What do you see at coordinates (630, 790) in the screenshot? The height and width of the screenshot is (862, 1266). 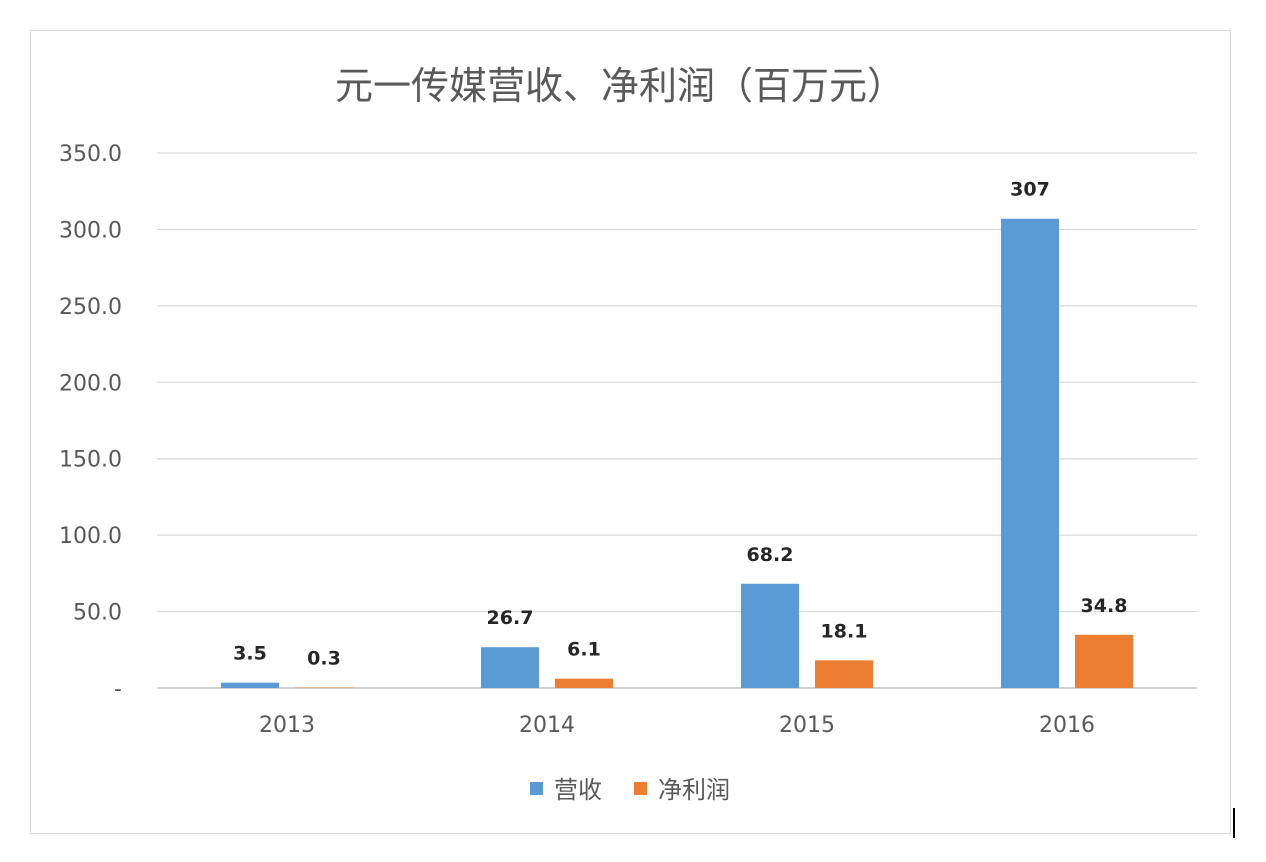 I see `legend: 营收 净利润` at bounding box center [630, 790].